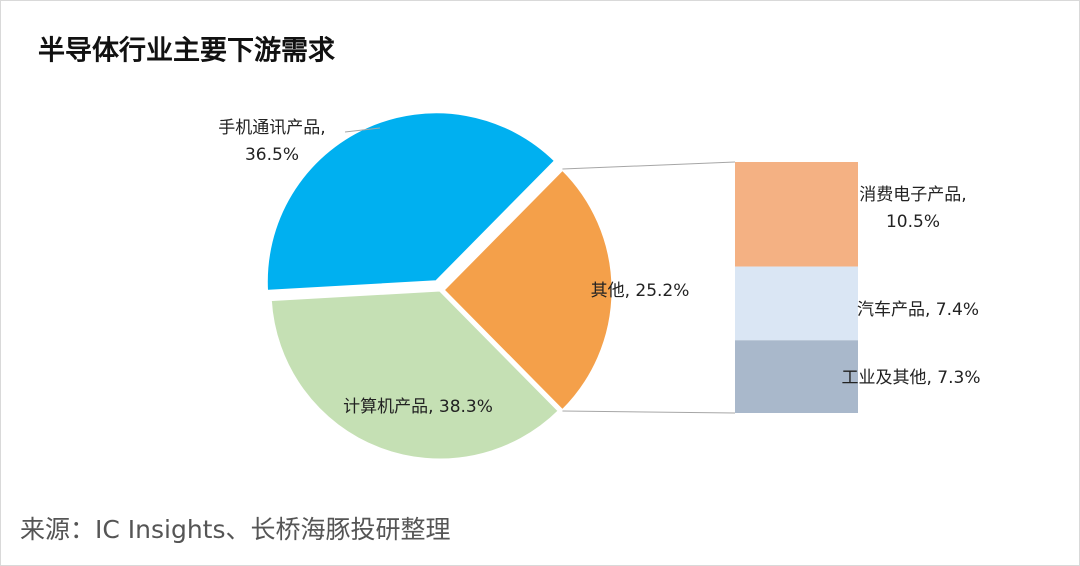  I want to click on data-label: 36.5%, so click(272, 155).